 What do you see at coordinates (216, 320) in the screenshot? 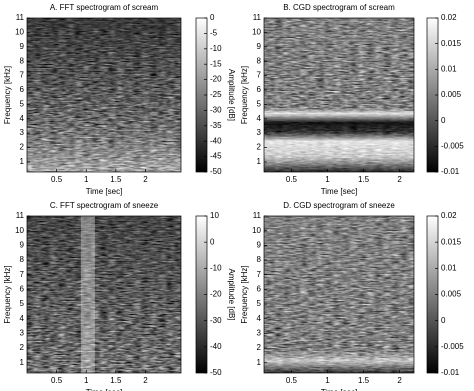
I see `colorbar-tick-label: -30` at bounding box center [216, 320].